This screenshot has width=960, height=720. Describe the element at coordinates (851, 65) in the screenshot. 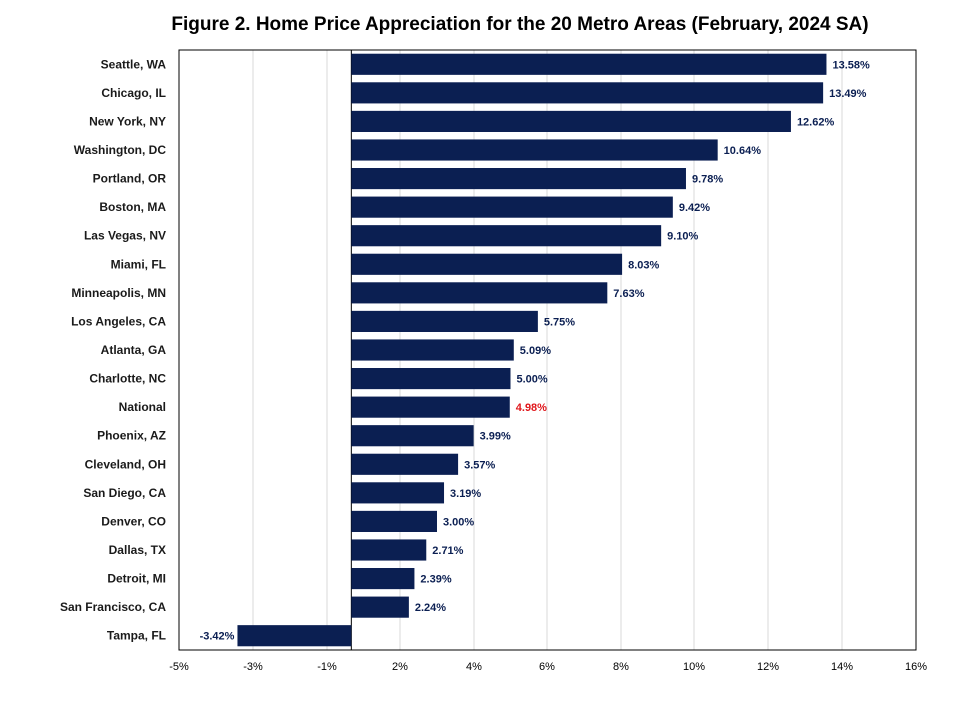

I see `data-label: 13.58%` at that location.